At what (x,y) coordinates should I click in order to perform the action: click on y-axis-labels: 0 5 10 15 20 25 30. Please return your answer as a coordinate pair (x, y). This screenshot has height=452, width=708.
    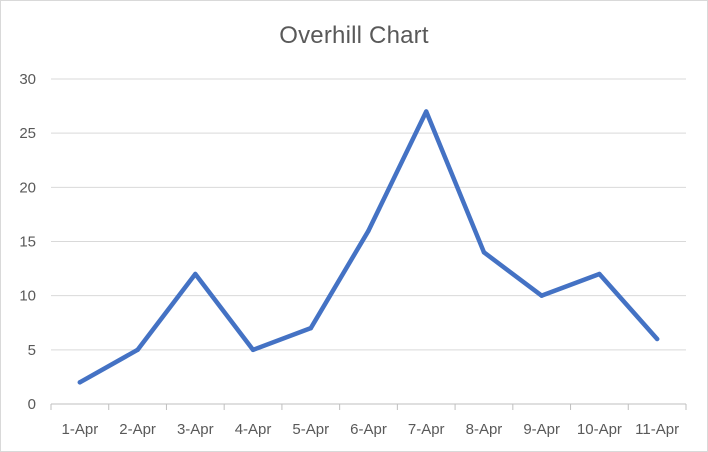
    Looking at the image, I should click on (27, 242).